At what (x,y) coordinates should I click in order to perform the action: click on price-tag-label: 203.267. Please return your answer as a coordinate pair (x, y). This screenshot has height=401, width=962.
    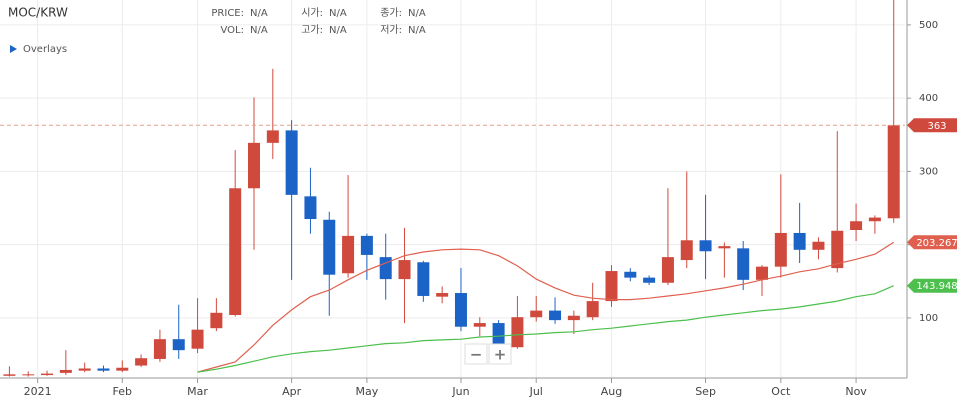
    Looking at the image, I should click on (936, 243).